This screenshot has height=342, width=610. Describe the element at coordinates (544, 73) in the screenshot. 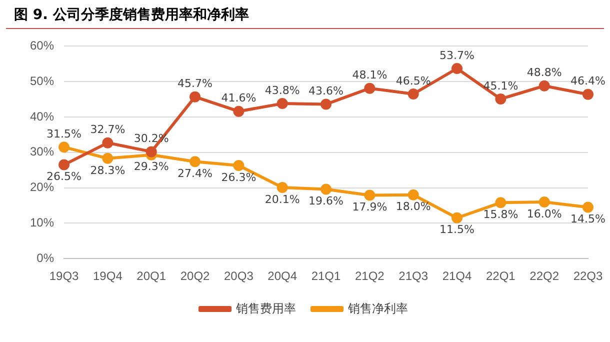

I see `data-label: 48.8%` at that location.